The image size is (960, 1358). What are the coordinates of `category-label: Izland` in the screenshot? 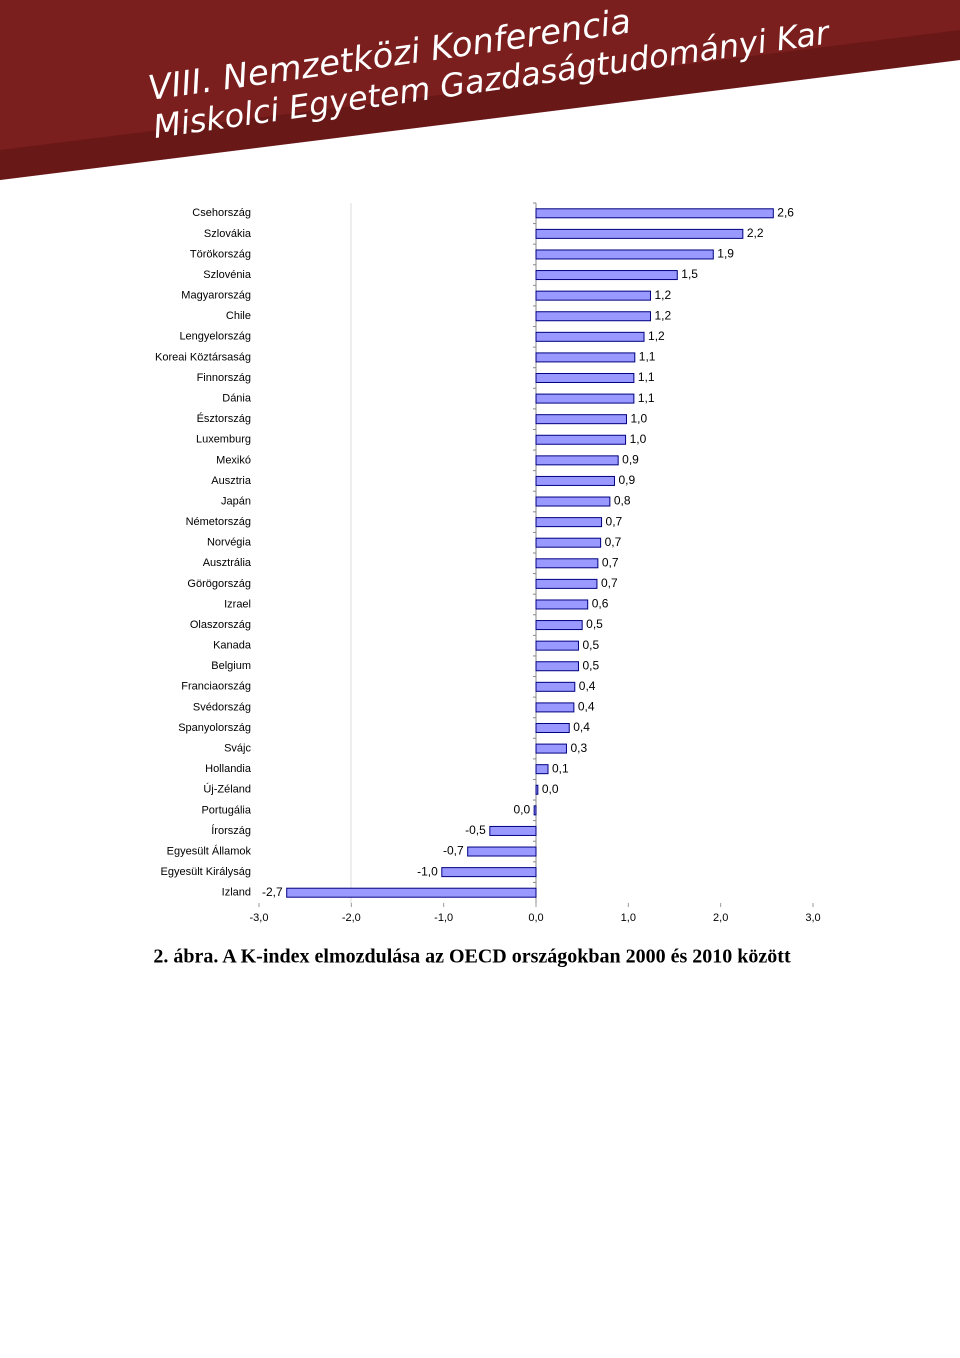 It's located at (236, 893).